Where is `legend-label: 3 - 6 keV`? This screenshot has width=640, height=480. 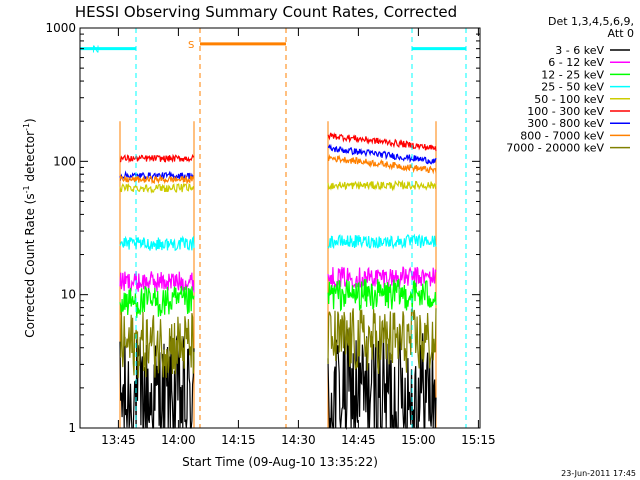
legend-label: 3 - 6 keV is located at coordinates (579, 50).